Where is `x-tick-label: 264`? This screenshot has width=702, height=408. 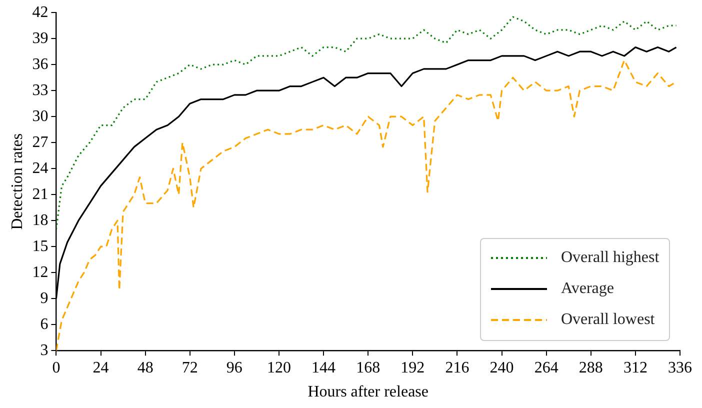
x-tick-label: 264 is located at coordinates (546, 367).